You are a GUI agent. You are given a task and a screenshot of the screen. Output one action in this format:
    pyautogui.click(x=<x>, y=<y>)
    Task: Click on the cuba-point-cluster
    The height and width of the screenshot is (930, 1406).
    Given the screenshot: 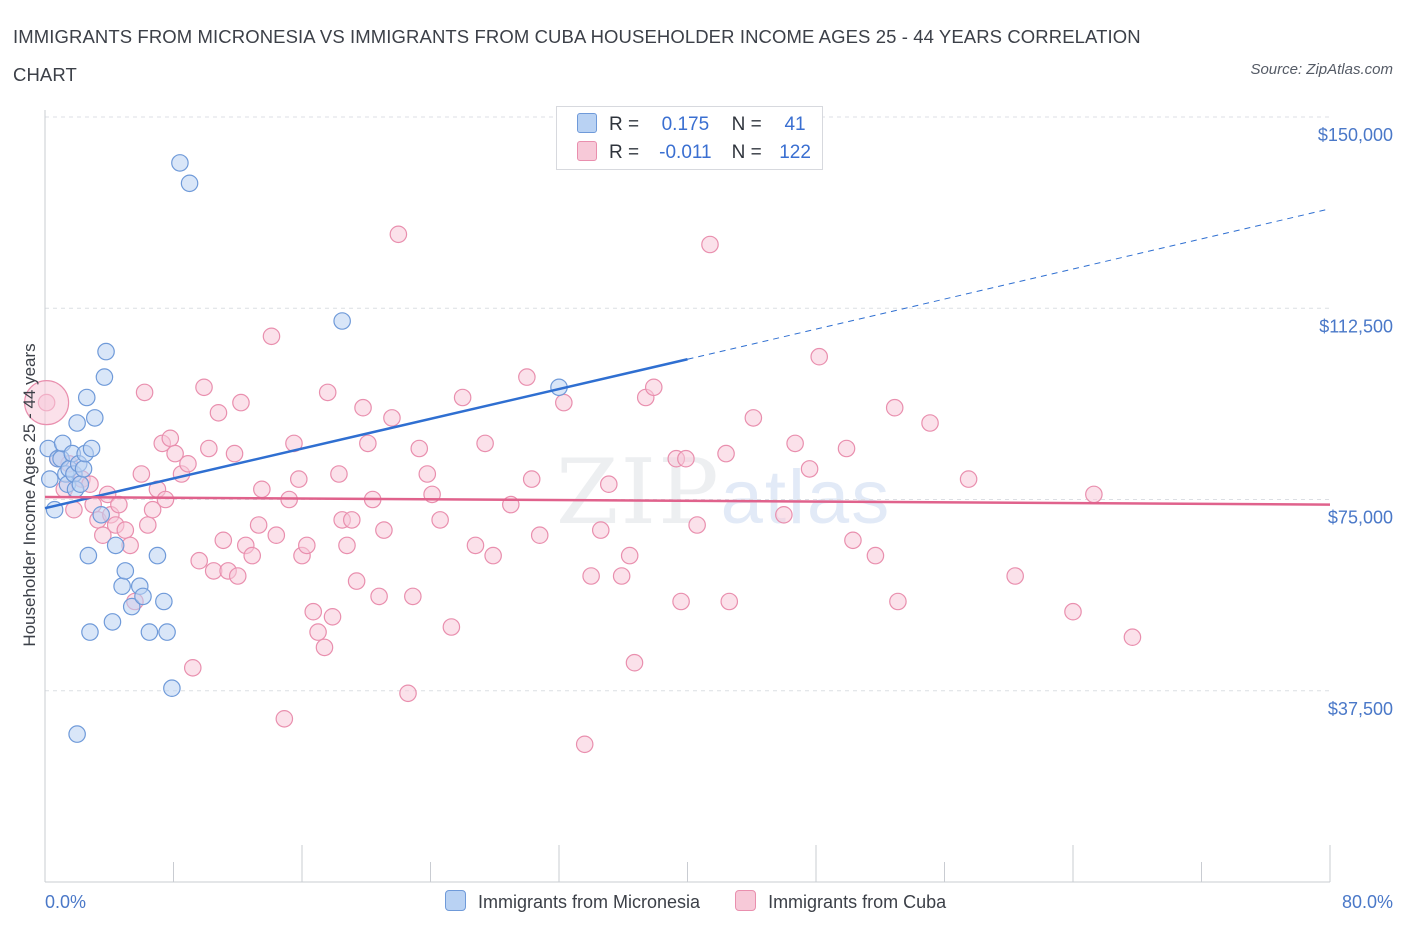 What is the action you would take?
    pyautogui.click(x=47, y=403)
    